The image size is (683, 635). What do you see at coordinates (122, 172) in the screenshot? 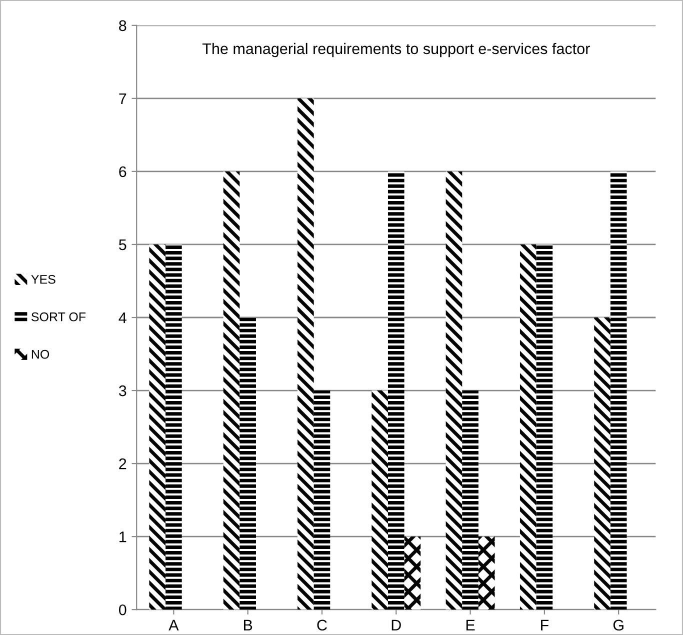
I see `y-tick-label: 6` at bounding box center [122, 172].